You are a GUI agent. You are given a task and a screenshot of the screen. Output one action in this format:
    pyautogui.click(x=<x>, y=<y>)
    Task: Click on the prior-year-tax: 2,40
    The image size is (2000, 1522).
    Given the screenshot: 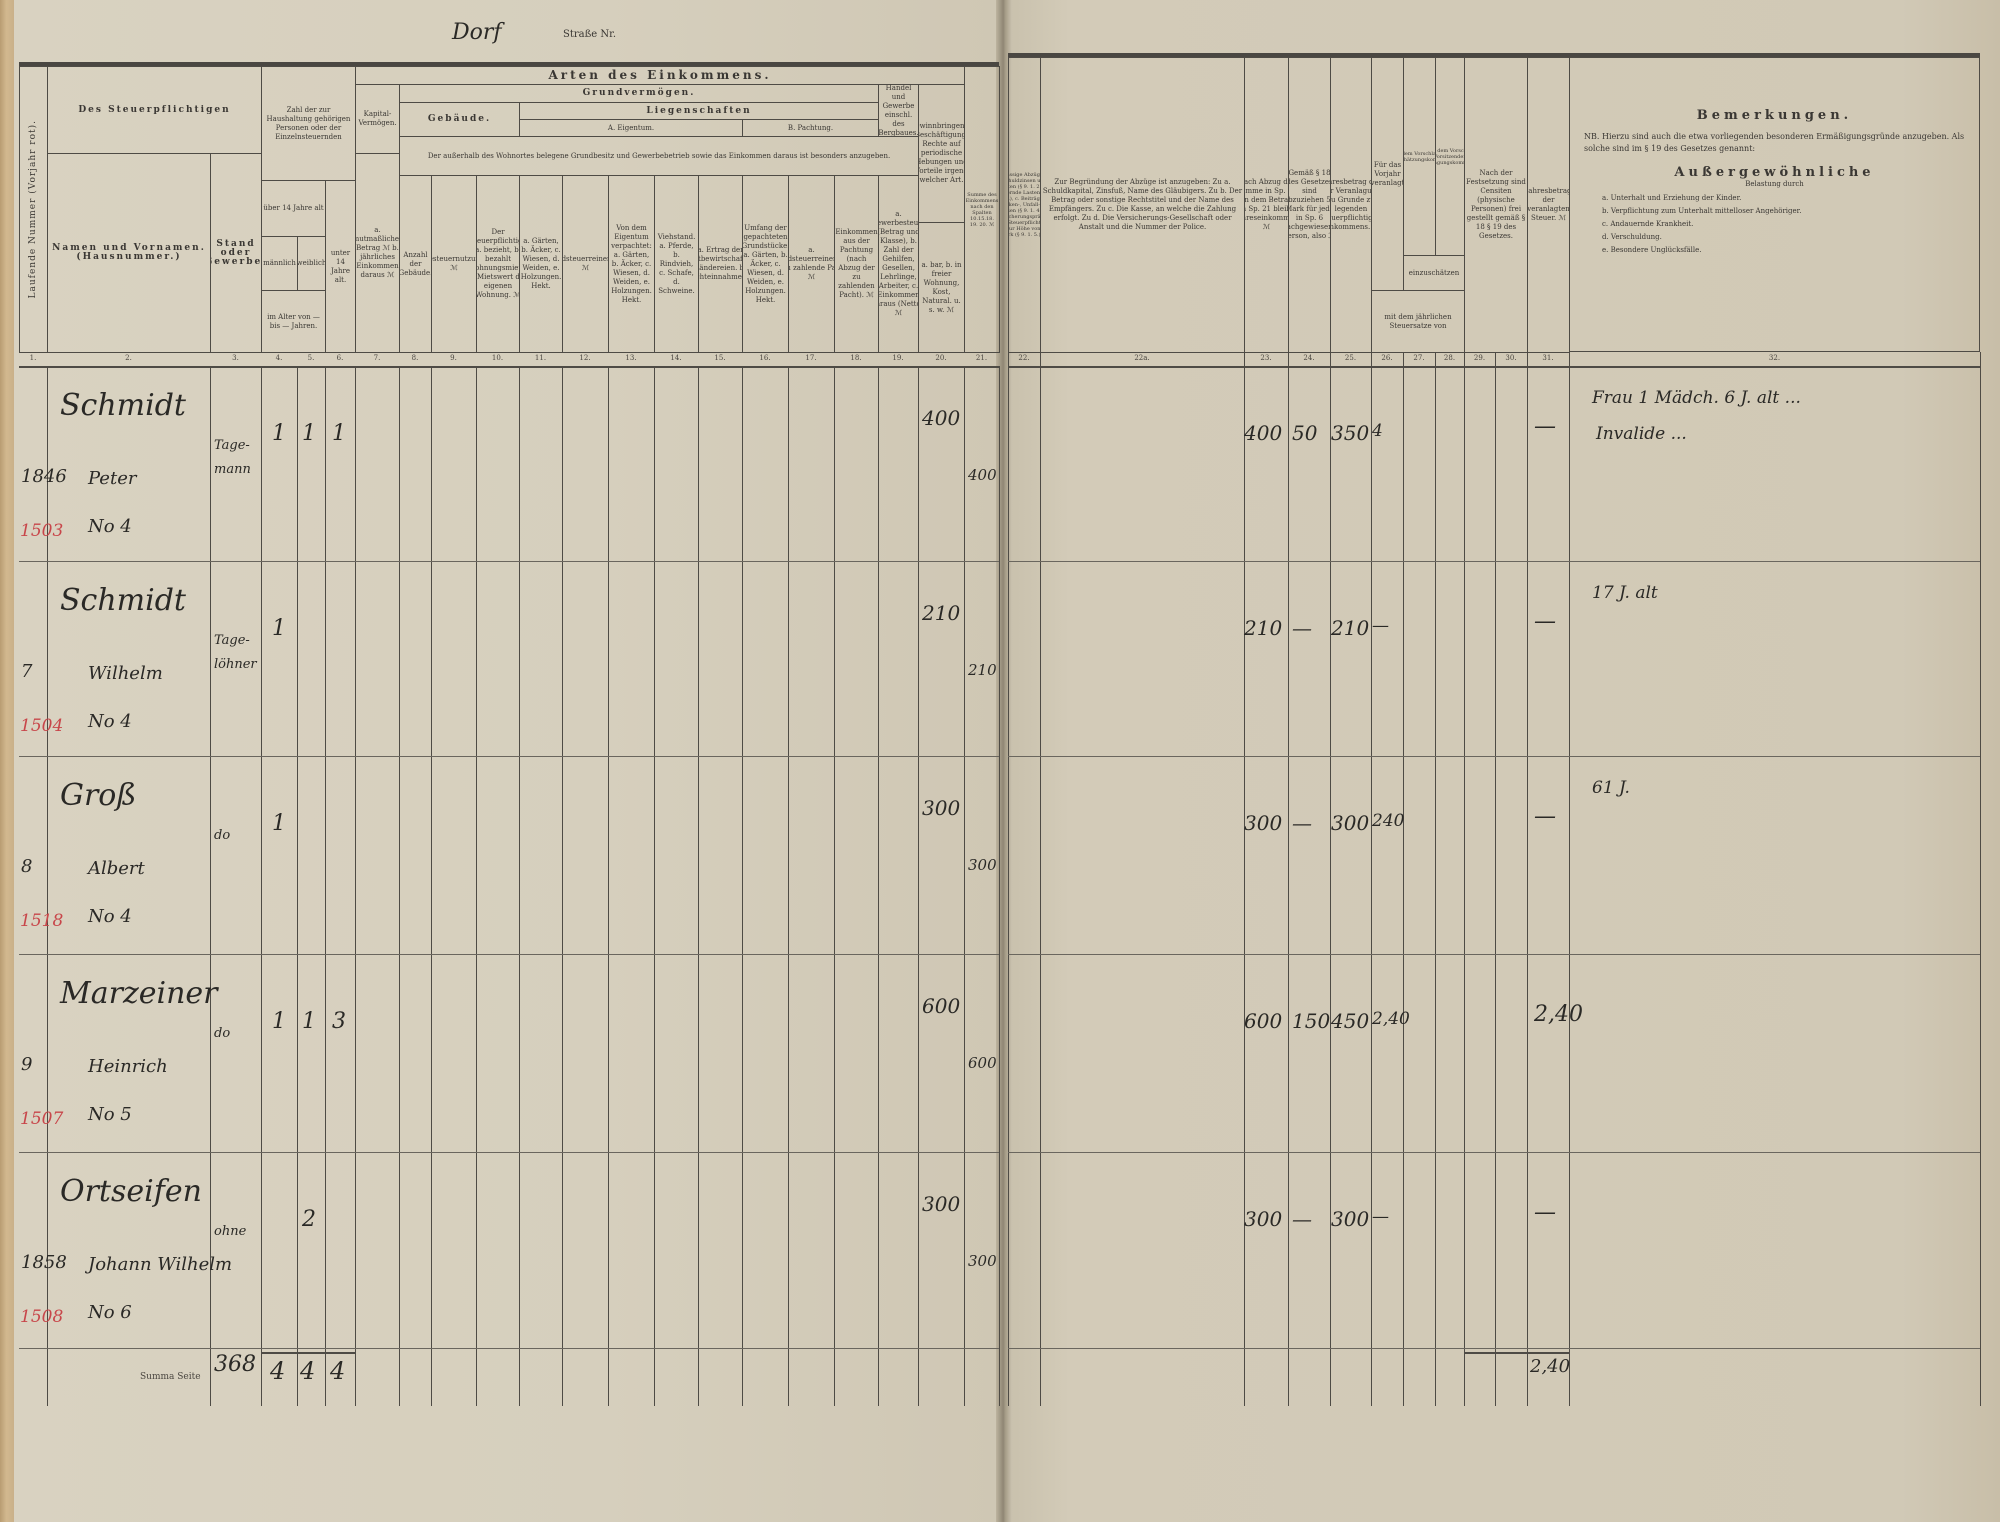 What is the action you would take?
    pyautogui.click(x=1391, y=1019)
    